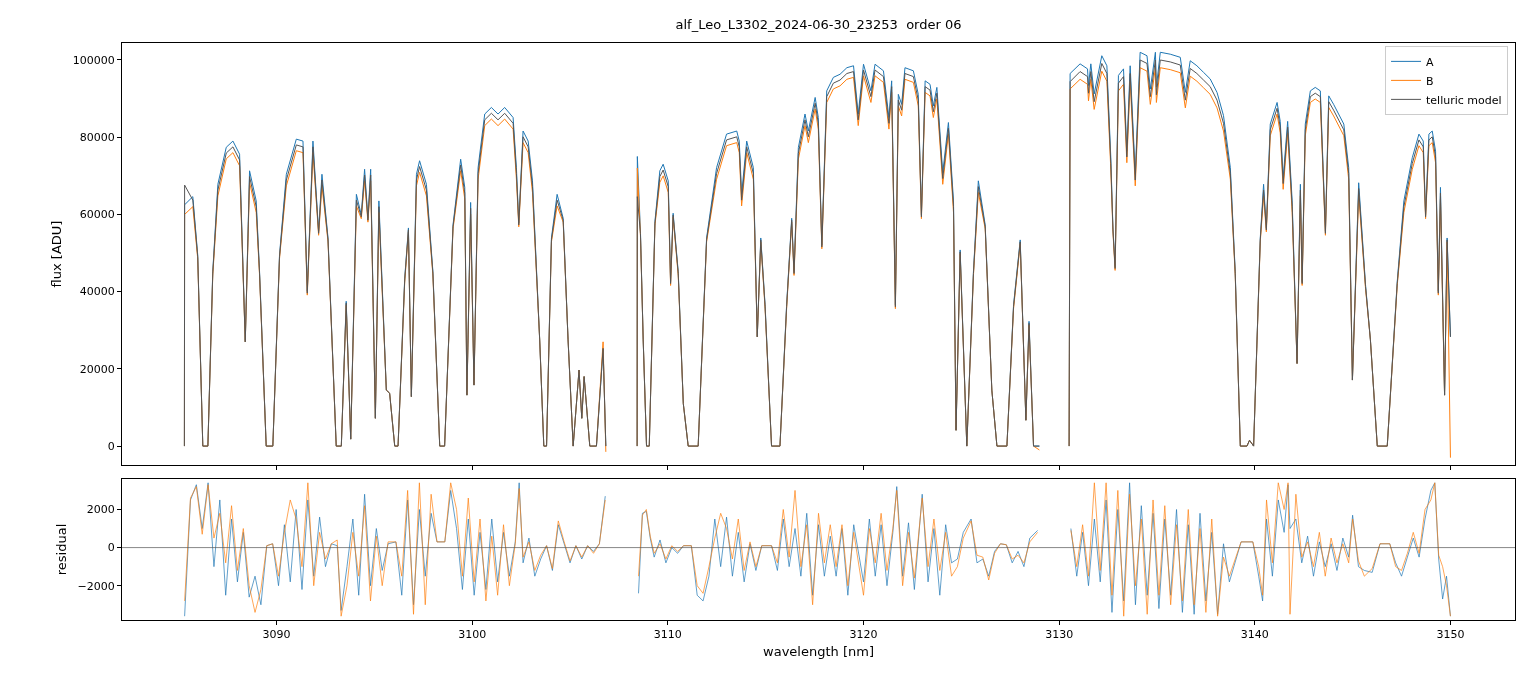  Describe the element at coordinates (667, 635) in the screenshot. I see `x-tick-label: 3110` at that location.